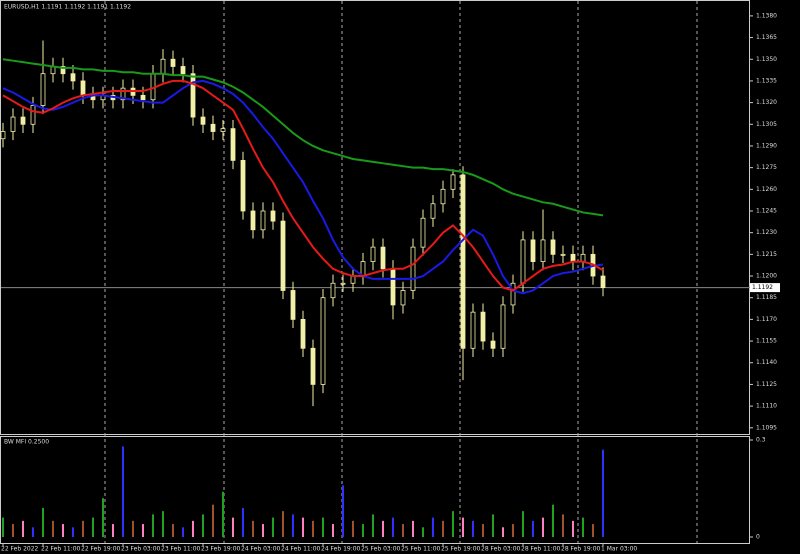 The width and height of the screenshot is (800, 554). I want to click on y-tick-label: 1.1275, so click(766, 167).